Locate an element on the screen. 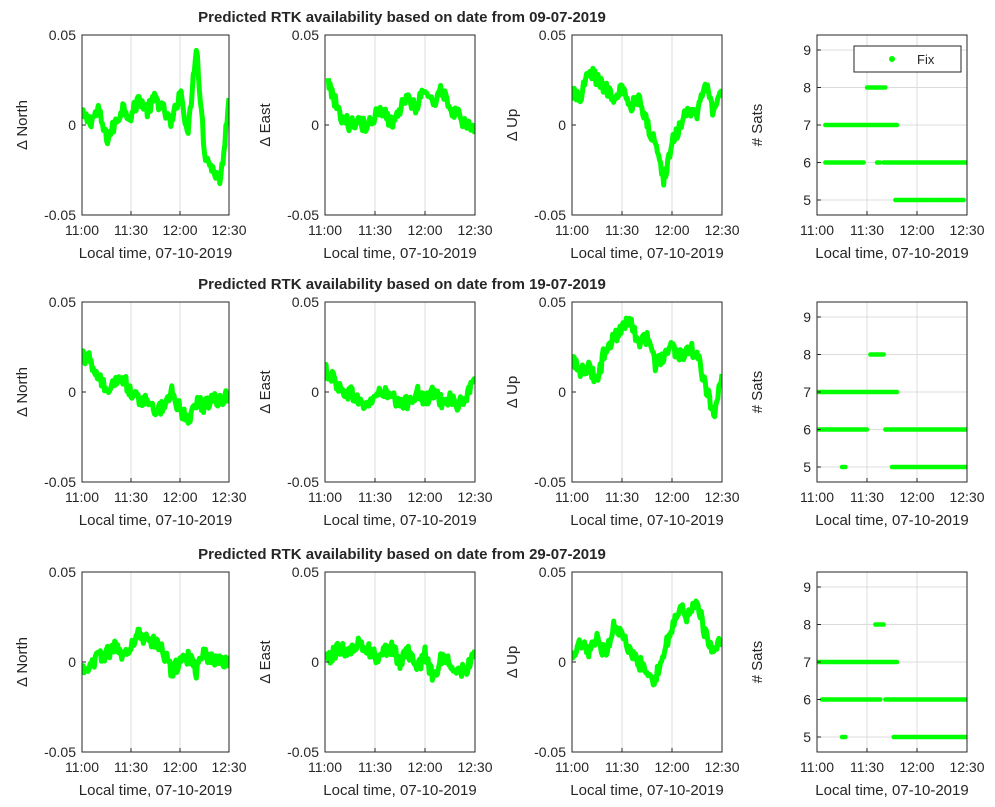 Image resolution: width=995 pixels, height=807 pixels. legend: Fix is located at coordinates (907, 59).